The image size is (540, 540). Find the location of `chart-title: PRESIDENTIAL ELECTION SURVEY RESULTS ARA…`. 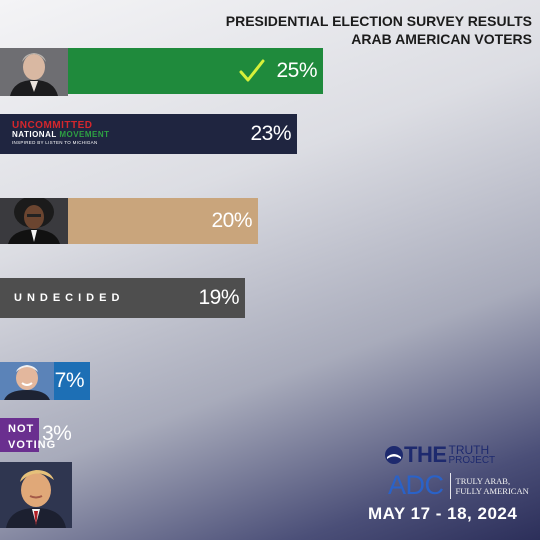

chart-title: PRESIDENTIAL ELECTION SURVEY RESULTS ARA… is located at coordinates (379, 30).